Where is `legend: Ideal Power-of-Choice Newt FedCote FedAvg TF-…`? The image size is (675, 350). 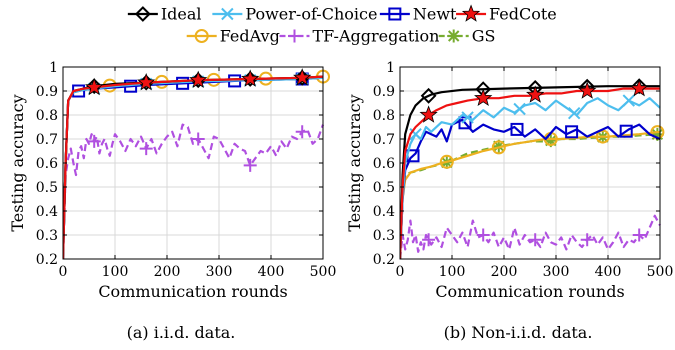
legend: Ideal Power-of-Choice Newt FedCote FedAvg TF-… is located at coordinates (342, 25).